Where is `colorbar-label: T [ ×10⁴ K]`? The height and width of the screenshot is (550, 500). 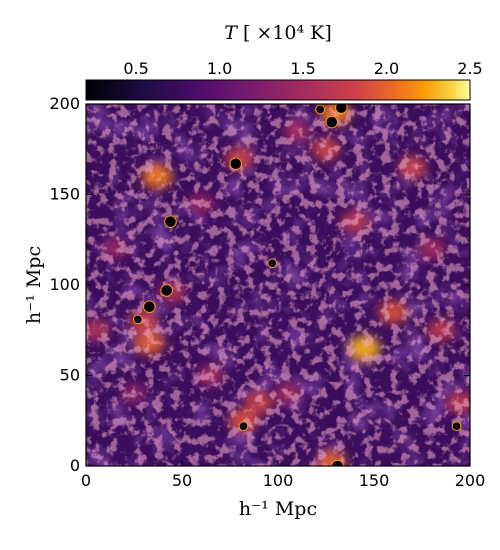
colorbar-label: T [ ×10⁴ K] is located at coordinates (278, 33).